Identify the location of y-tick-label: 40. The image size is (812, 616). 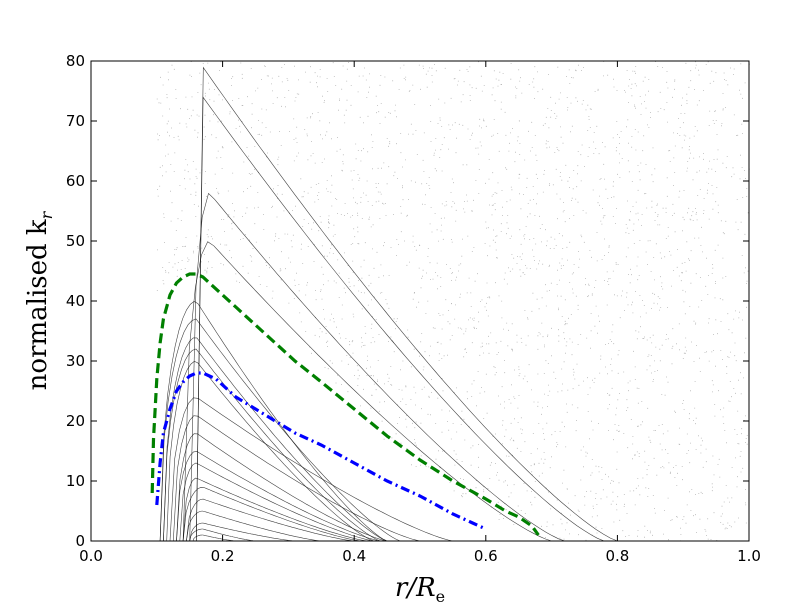
(75, 301).